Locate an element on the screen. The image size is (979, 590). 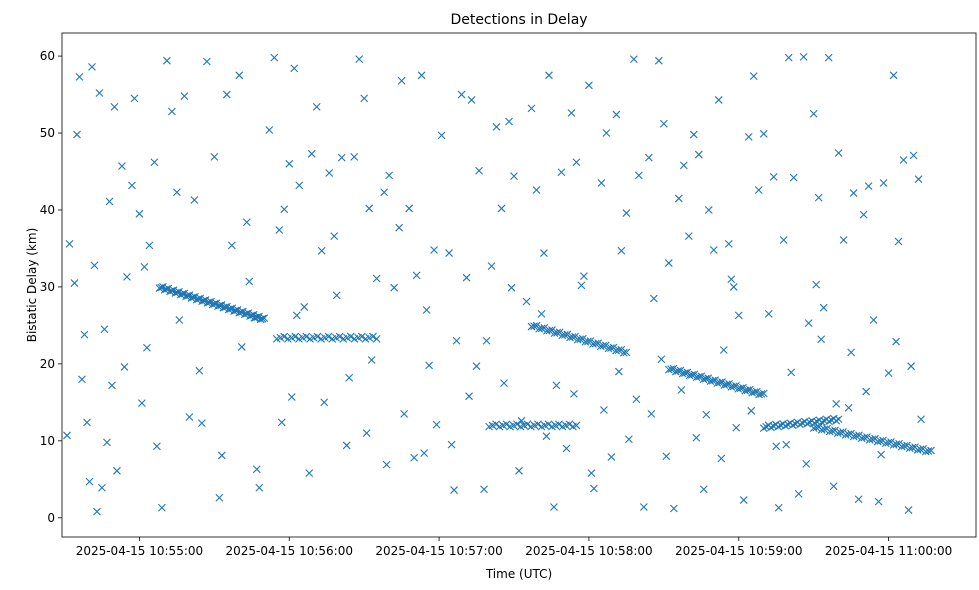
y-tick-label: 20 is located at coordinates (47, 364).